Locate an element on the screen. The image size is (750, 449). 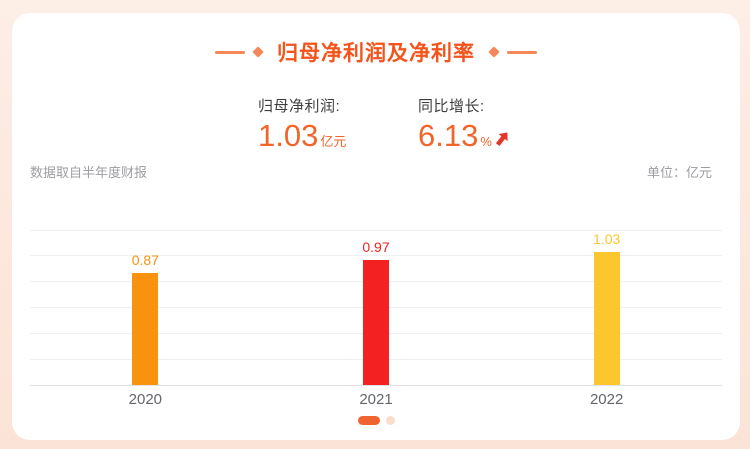
title-row: 归母净利润及净利率 is located at coordinates (376, 52).